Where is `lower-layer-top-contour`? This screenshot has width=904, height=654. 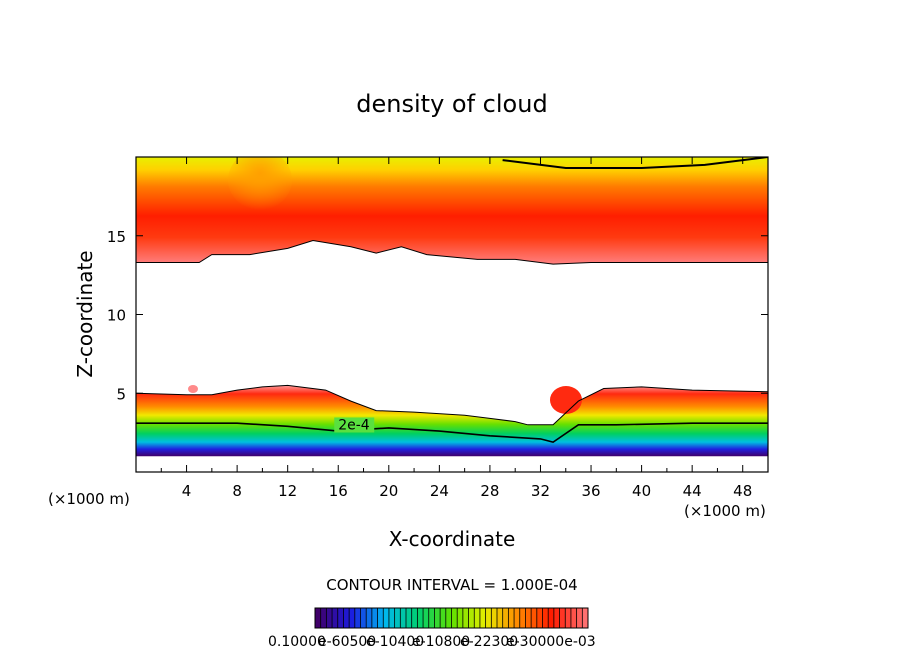
lower-layer-top-contour is located at coordinates (452, 405).